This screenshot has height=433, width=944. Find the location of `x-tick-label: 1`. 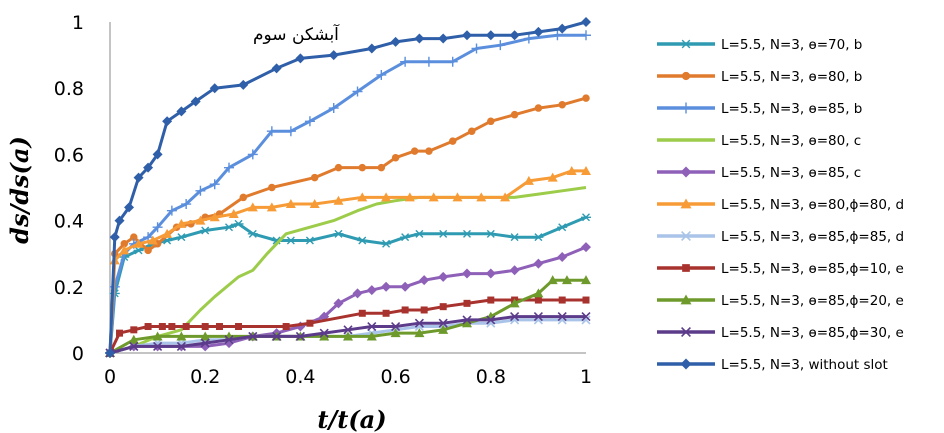

x-tick-label: 1 is located at coordinates (586, 377).